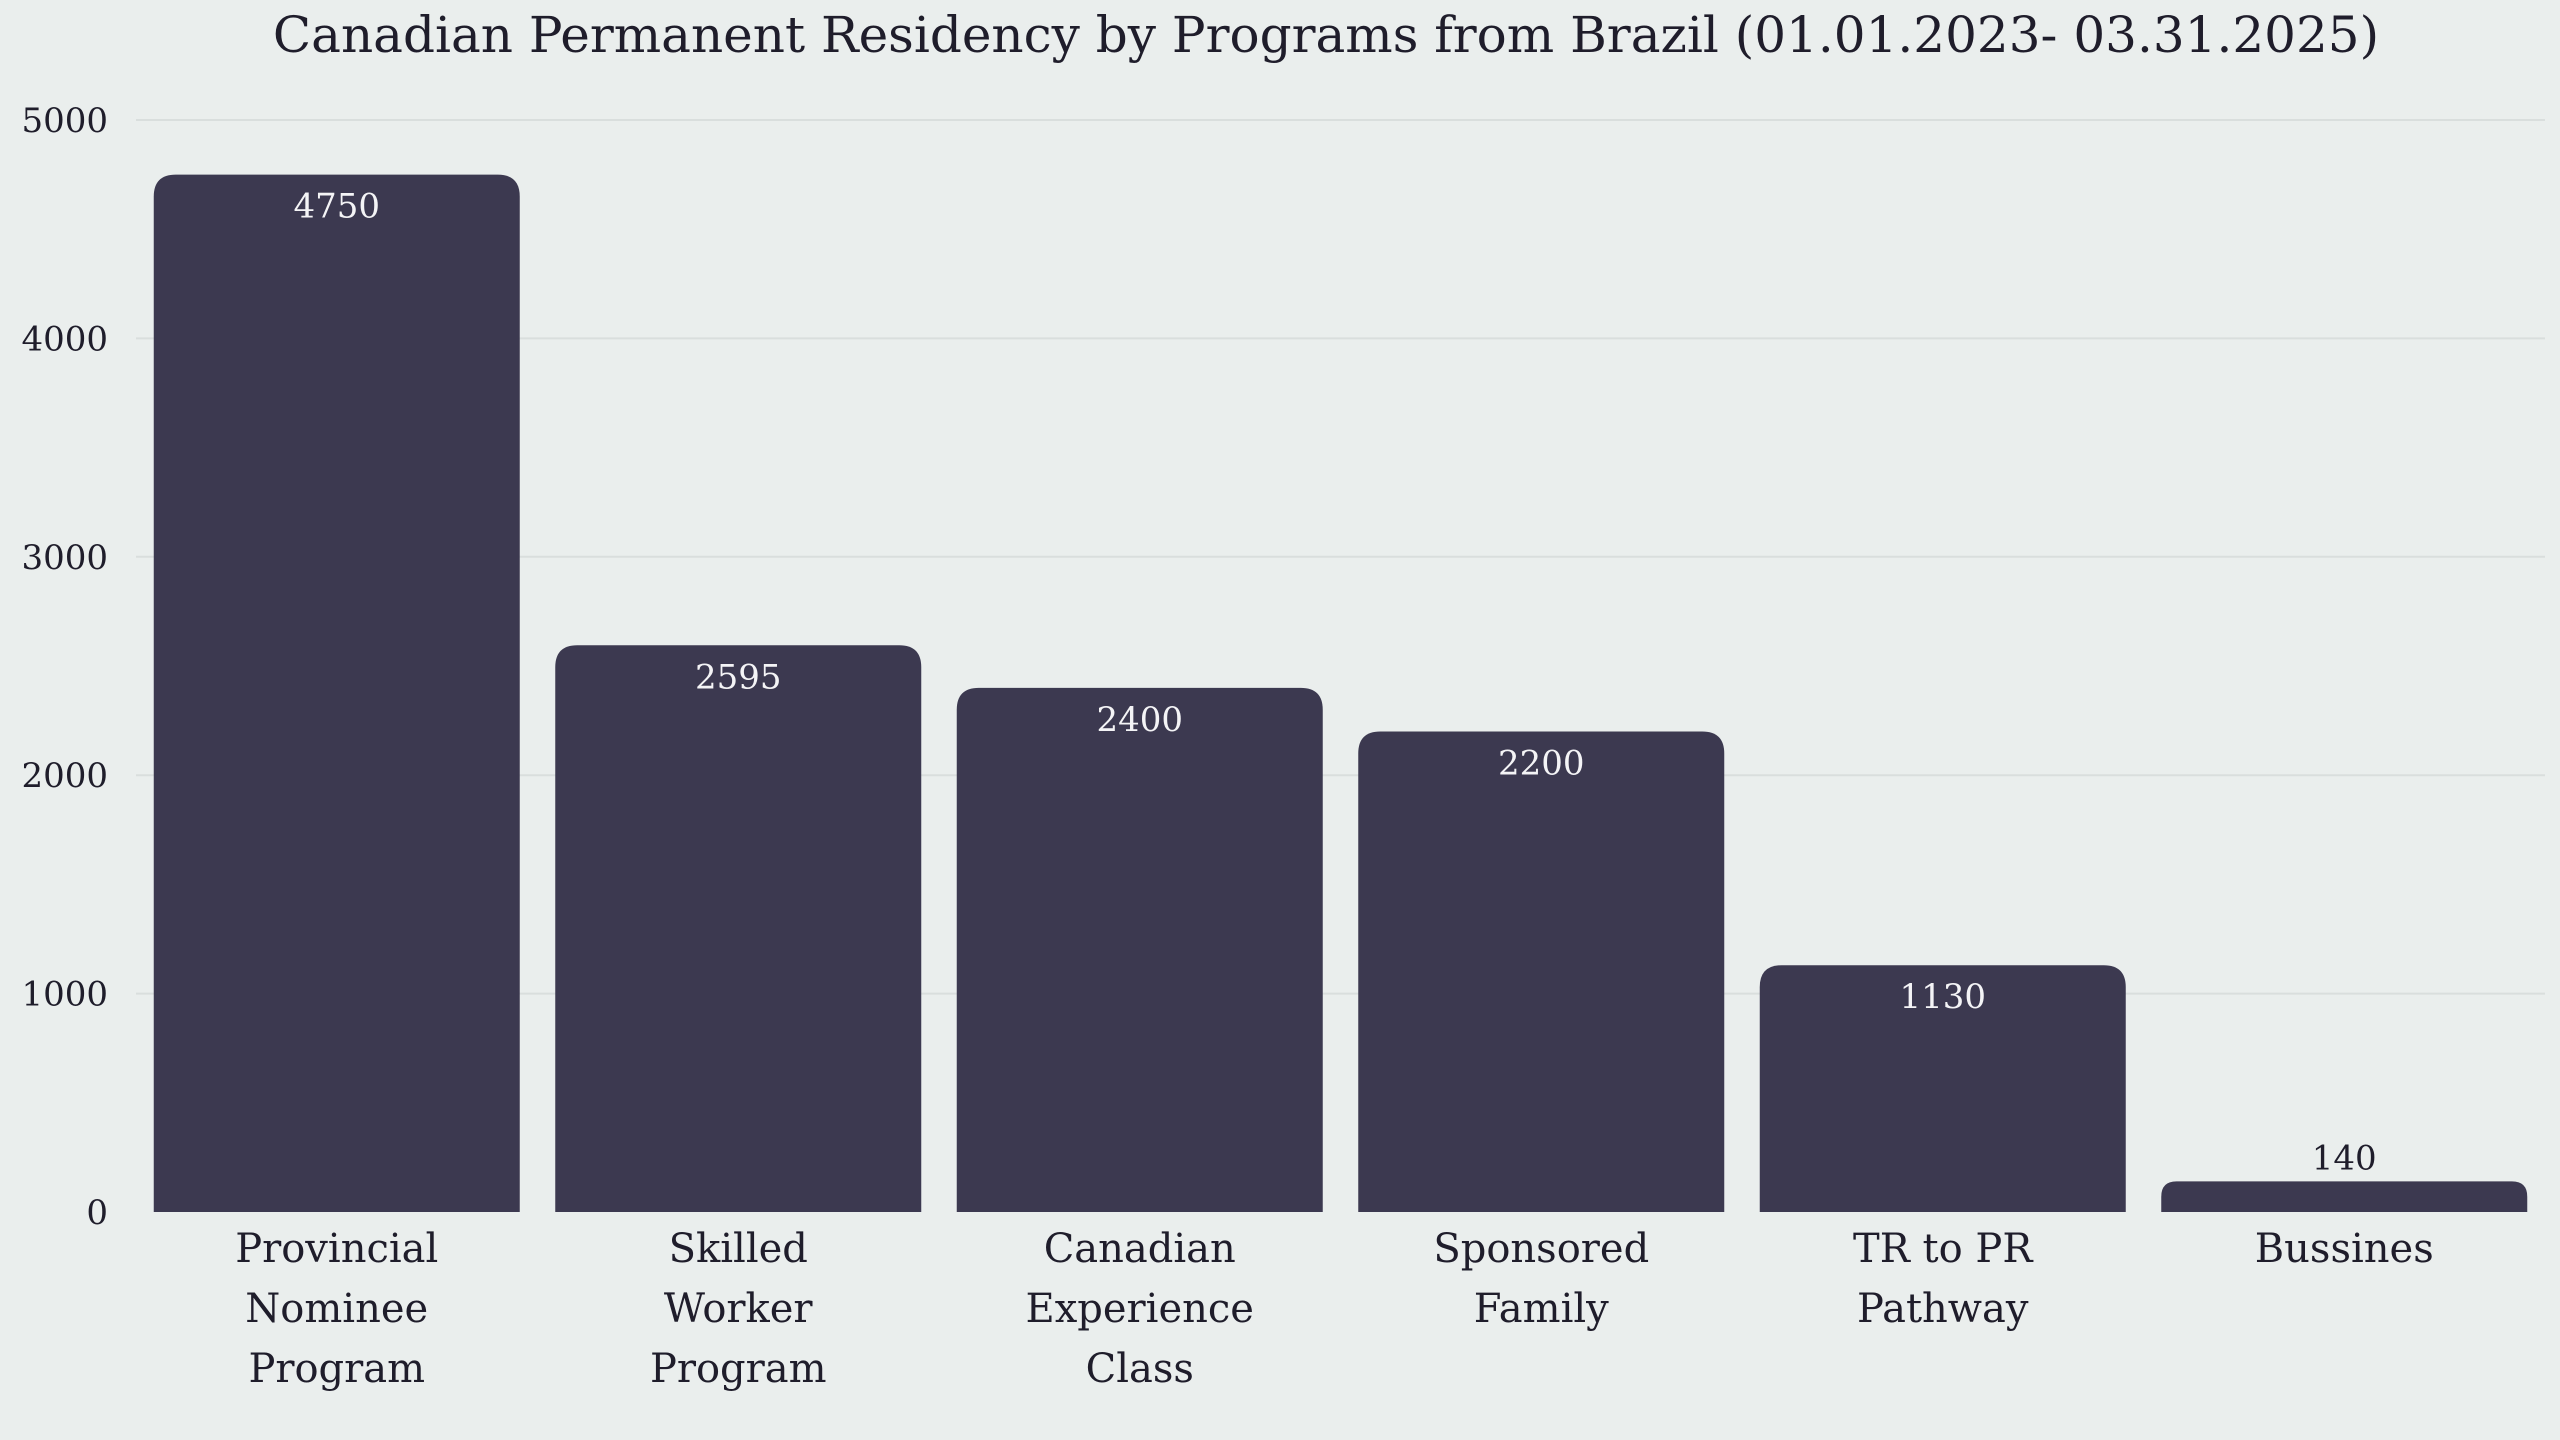 Image resolution: width=2560 pixels, height=1440 pixels. What do you see at coordinates (1139, 720) in the screenshot?
I see `data-label: 2400` at bounding box center [1139, 720].